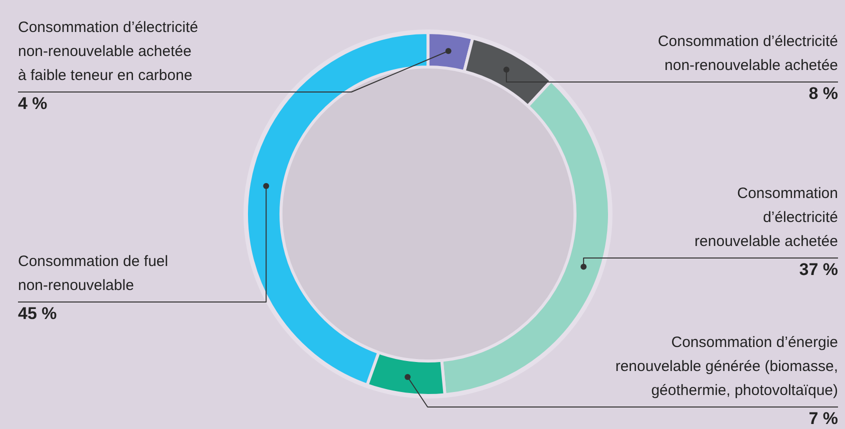 This screenshot has width=845, height=429. Describe the element at coordinates (38, 313) in the screenshot. I see `data-label: 45 %` at that location.